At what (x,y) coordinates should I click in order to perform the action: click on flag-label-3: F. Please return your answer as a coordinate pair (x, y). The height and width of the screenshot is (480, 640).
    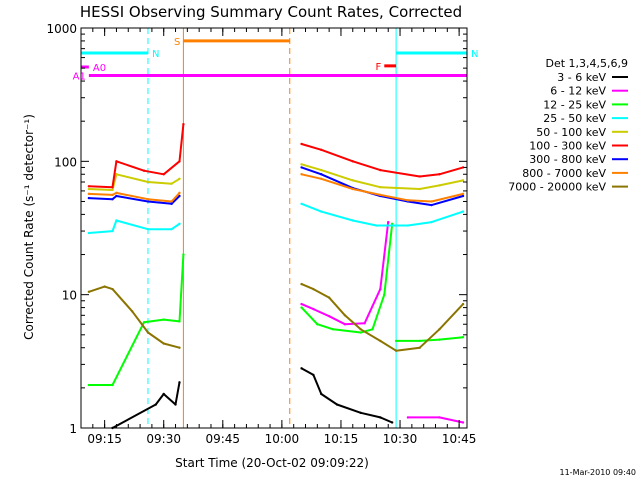
    Looking at the image, I should click on (379, 67).